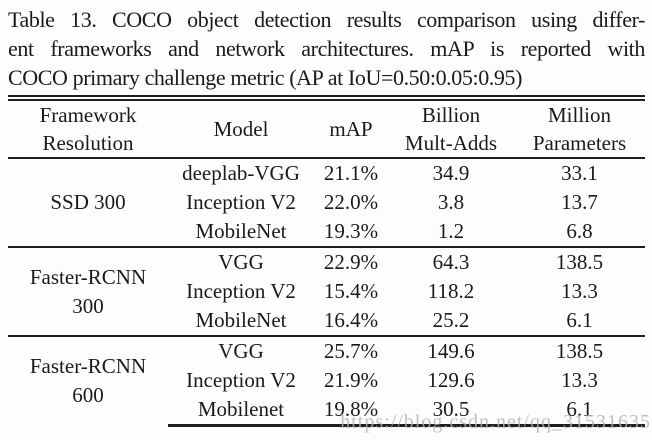  Describe the element at coordinates (88, 130) in the screenshot. I see `header-framework-resolution: Framework Resolution` at that location.